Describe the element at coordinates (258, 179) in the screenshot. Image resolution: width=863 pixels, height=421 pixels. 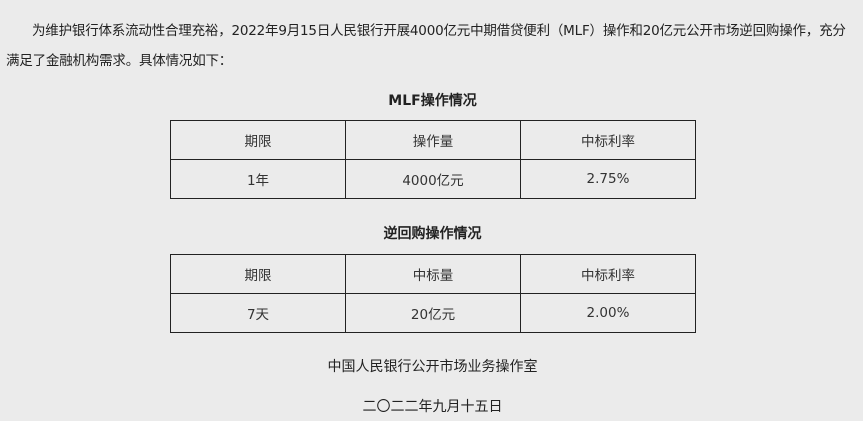
I see `cell: 1年` at that location.